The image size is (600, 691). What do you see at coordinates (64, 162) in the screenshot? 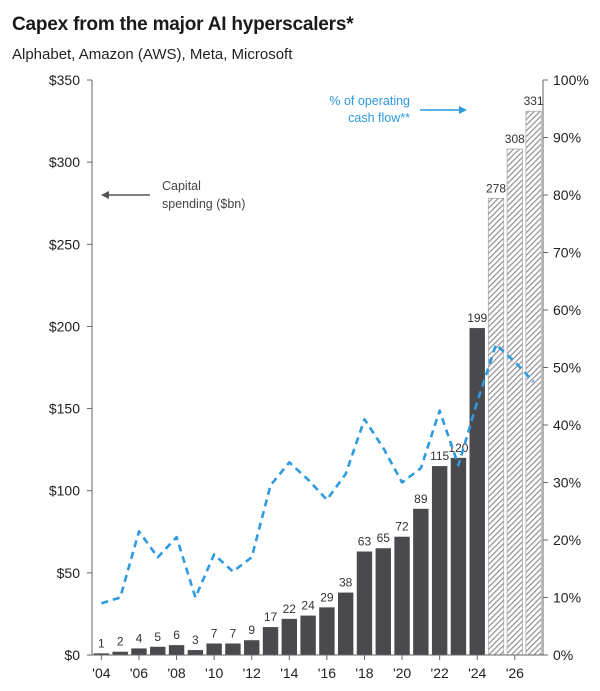
I see `y-left-tick-label: $300` at bounding box center [64, 162].